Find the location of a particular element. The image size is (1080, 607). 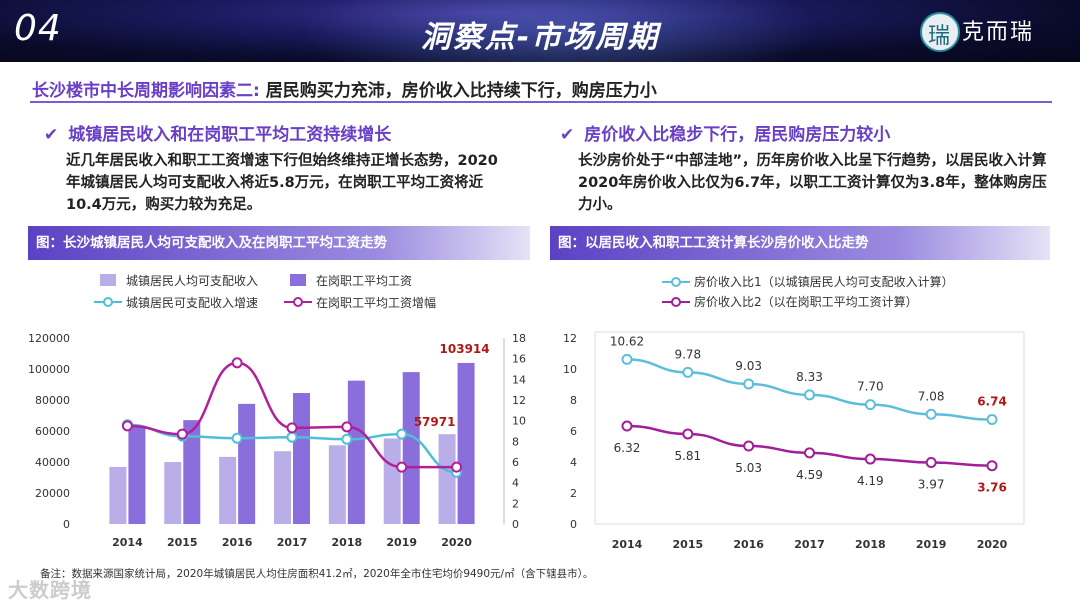

legend-label: 在岗职工平均工资增幅 is located at coordinates (376, 302).